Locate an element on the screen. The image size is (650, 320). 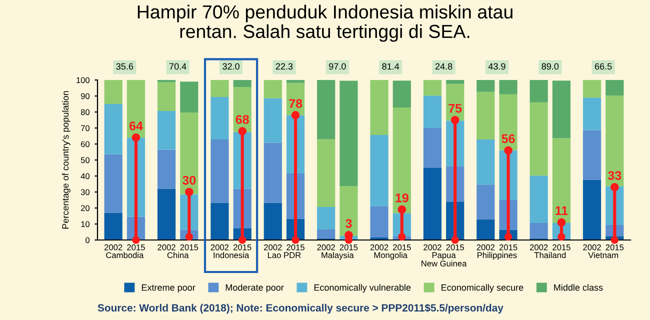
data-label: 33 is located at coordinates (615, 175).